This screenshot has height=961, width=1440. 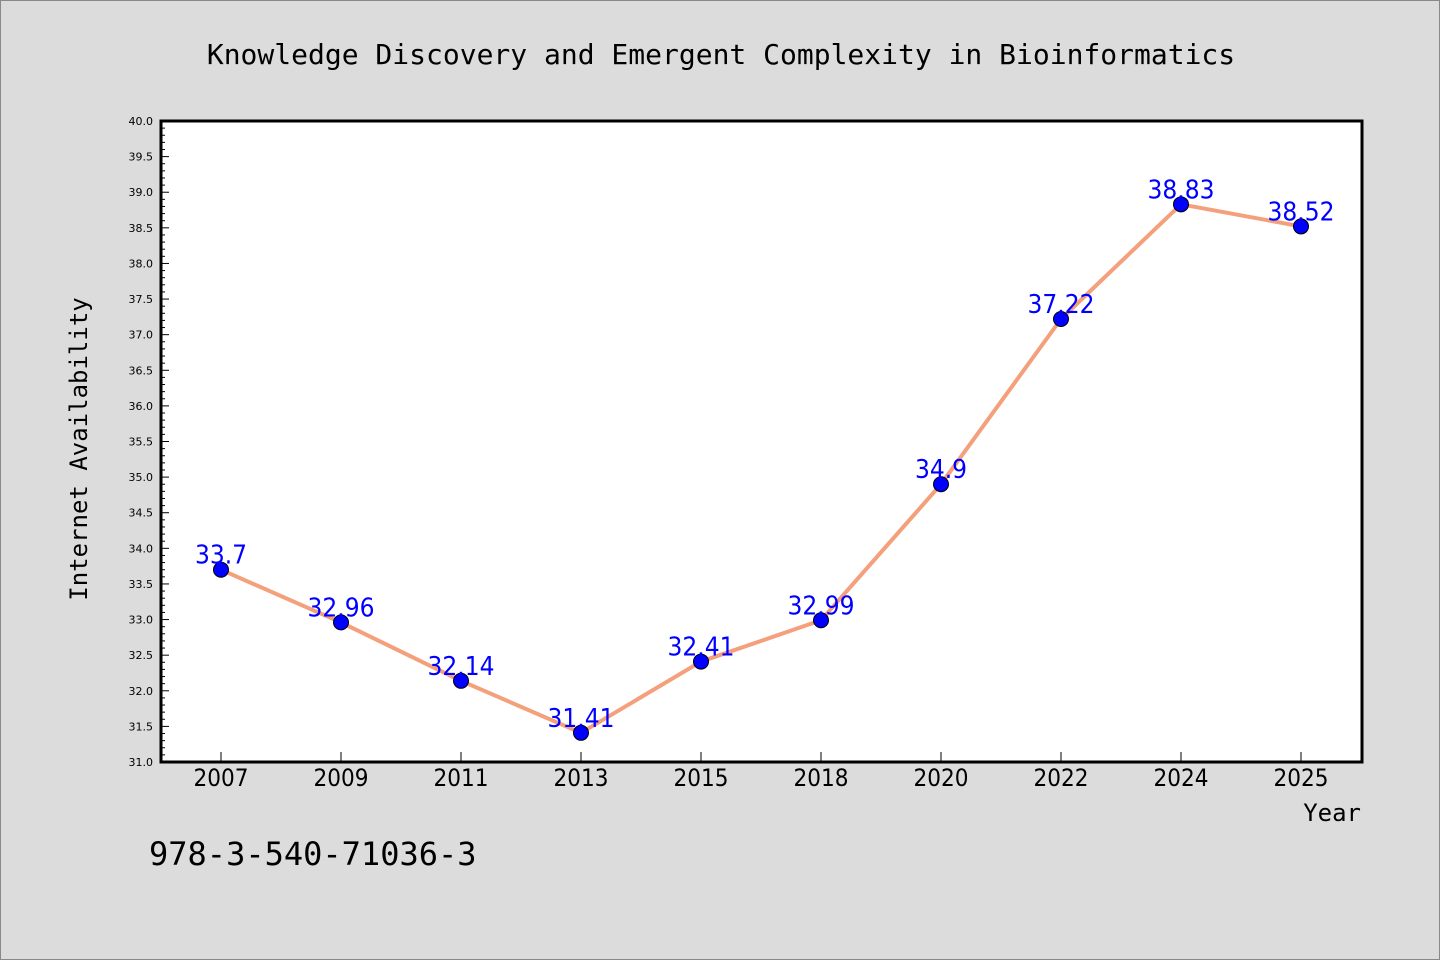 What do you see at coordinates (141, 192) in the screenshot?
I see `y-tick-label: 39.0` at bounding box center [141, 192].